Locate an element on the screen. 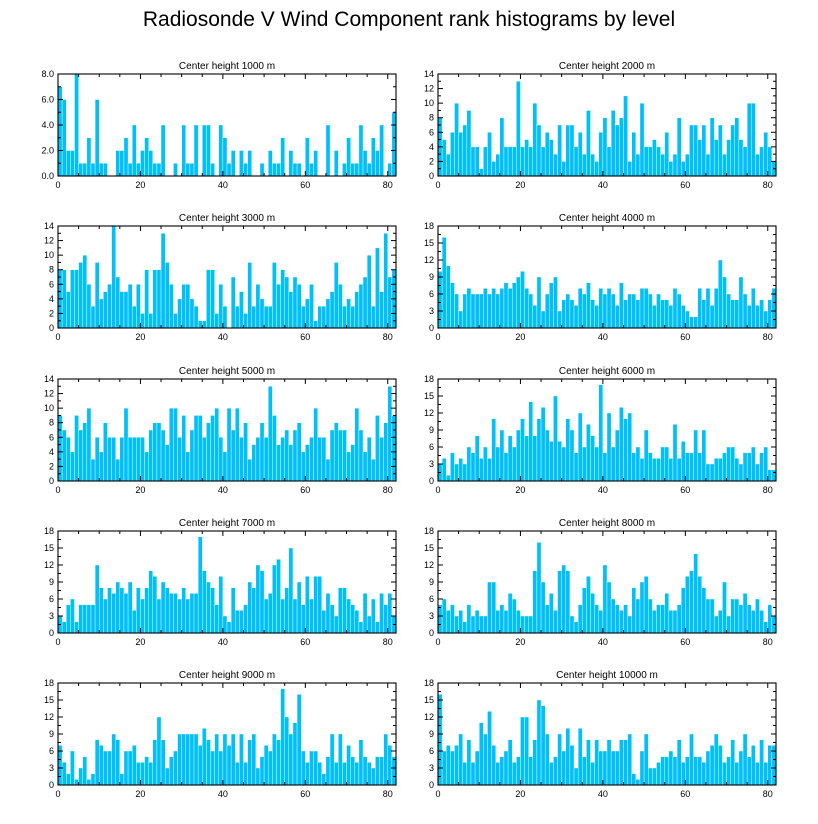 The height and width of the screenshot is (824, 818). y-tick-label: 10 is located at coordinates (49, 408).